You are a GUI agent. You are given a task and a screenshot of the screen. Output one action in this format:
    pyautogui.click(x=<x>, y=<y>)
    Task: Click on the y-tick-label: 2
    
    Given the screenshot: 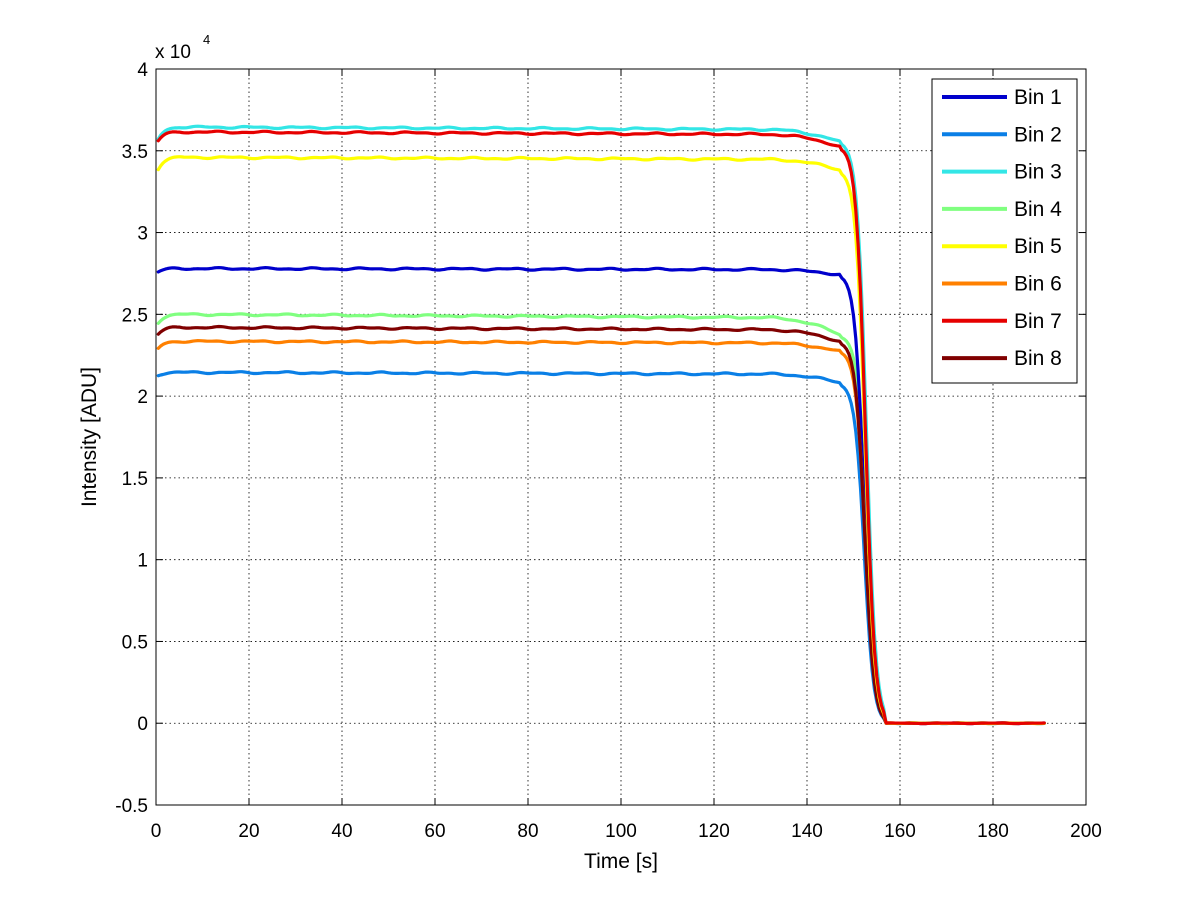 What is the action you would take?
    pyautogui.click(x=142, y=397)
    